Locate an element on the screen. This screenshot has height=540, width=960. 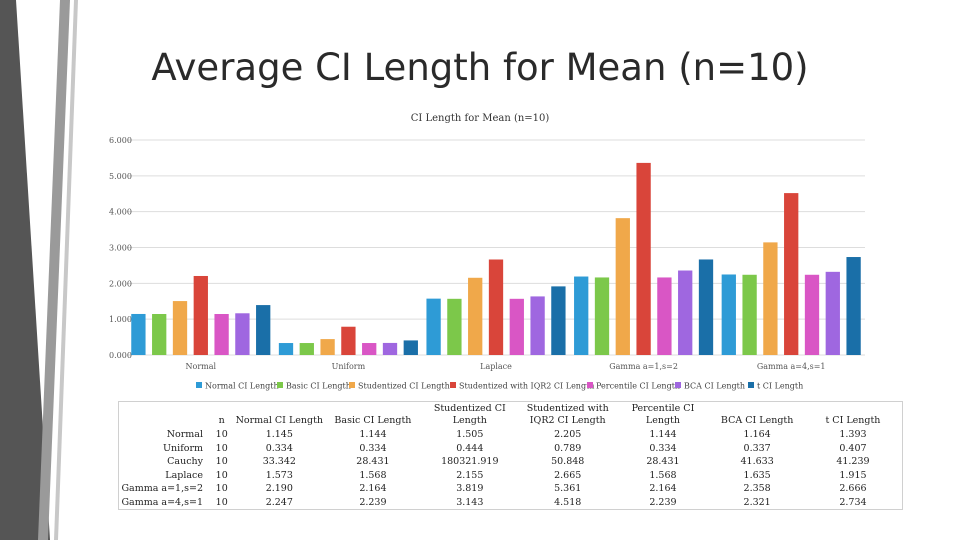
y-tick-label: 4.000 is located at coordinates (120, 212).